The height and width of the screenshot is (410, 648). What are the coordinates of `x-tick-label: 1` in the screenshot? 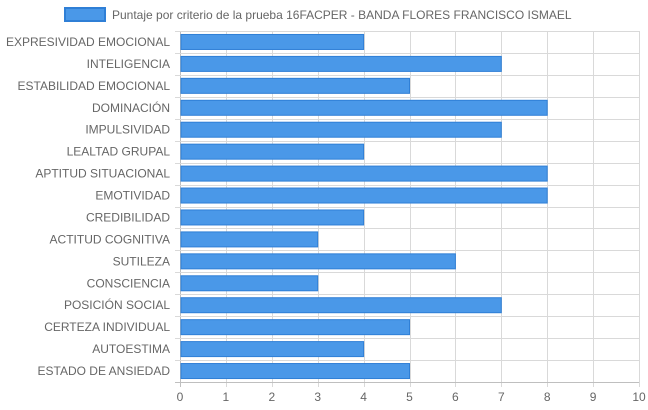 It's located at (226, 397).